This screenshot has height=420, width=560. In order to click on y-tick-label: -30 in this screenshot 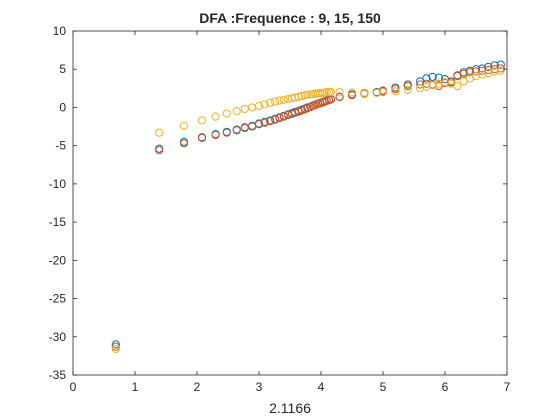, I will do `click(58, 337)`.